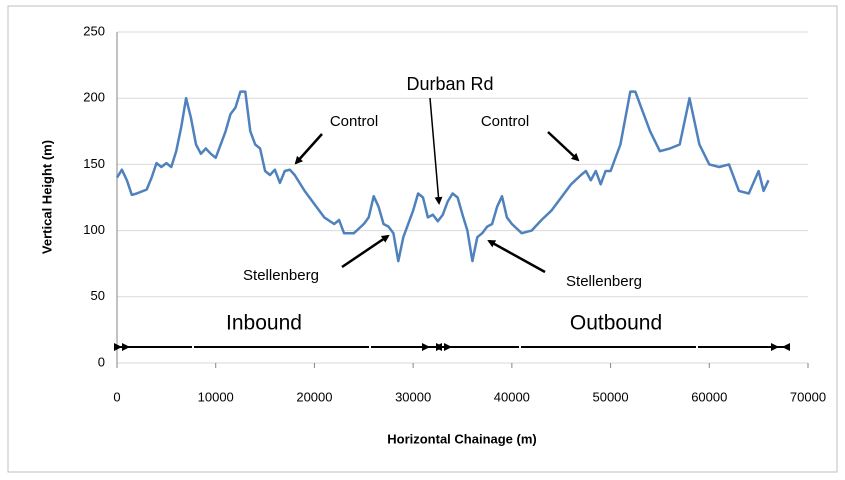  I want to click on y-tick-label: 50, so click(98, 295).